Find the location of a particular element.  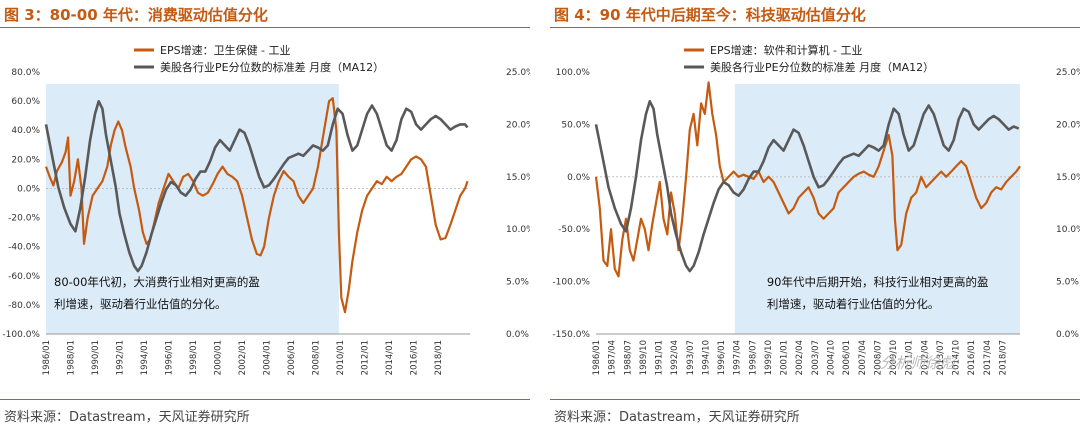

legend-entry: EPS增速：卫生保健 - 工业 is located at coordinates (225, 50).